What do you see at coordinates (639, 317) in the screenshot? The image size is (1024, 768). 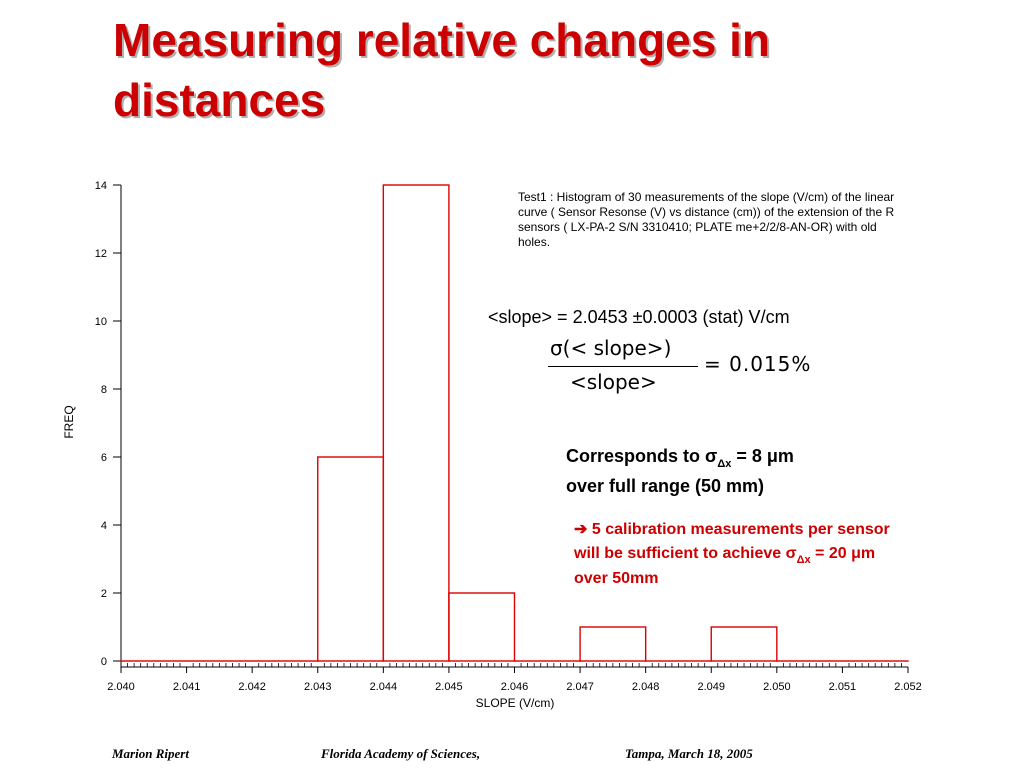 I see `mean-slope-line: <slope> = 2.0453 ±0.0003 (stat) V/cm` at bounding box center [639, 317].